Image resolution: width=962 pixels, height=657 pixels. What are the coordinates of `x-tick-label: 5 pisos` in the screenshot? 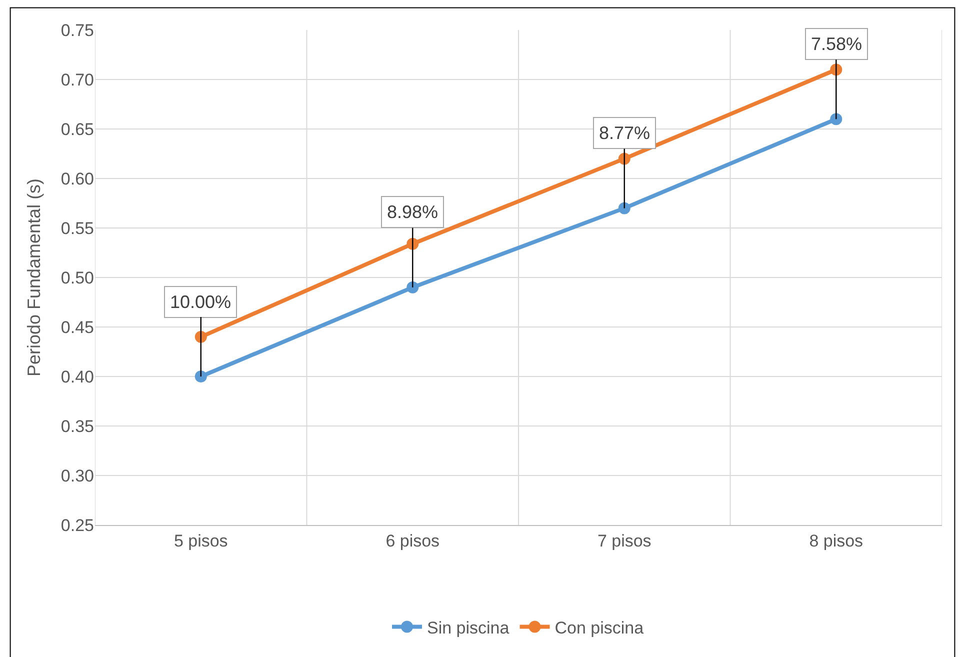 It's located at (201, 540).